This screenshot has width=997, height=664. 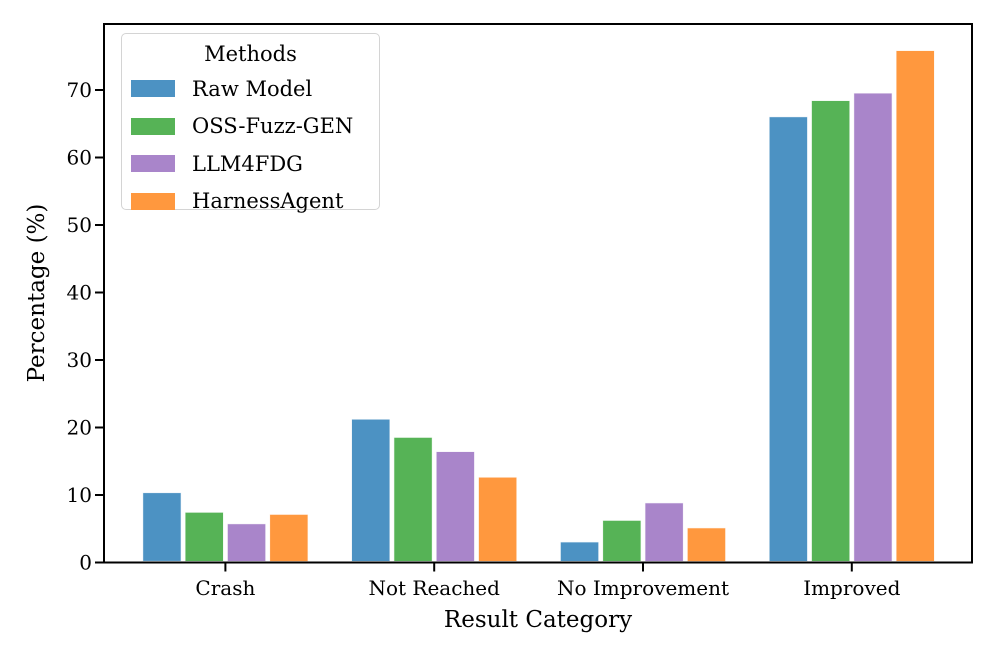 I want to click on legend-item: HarnessAgent, so click(x=250, y=202).